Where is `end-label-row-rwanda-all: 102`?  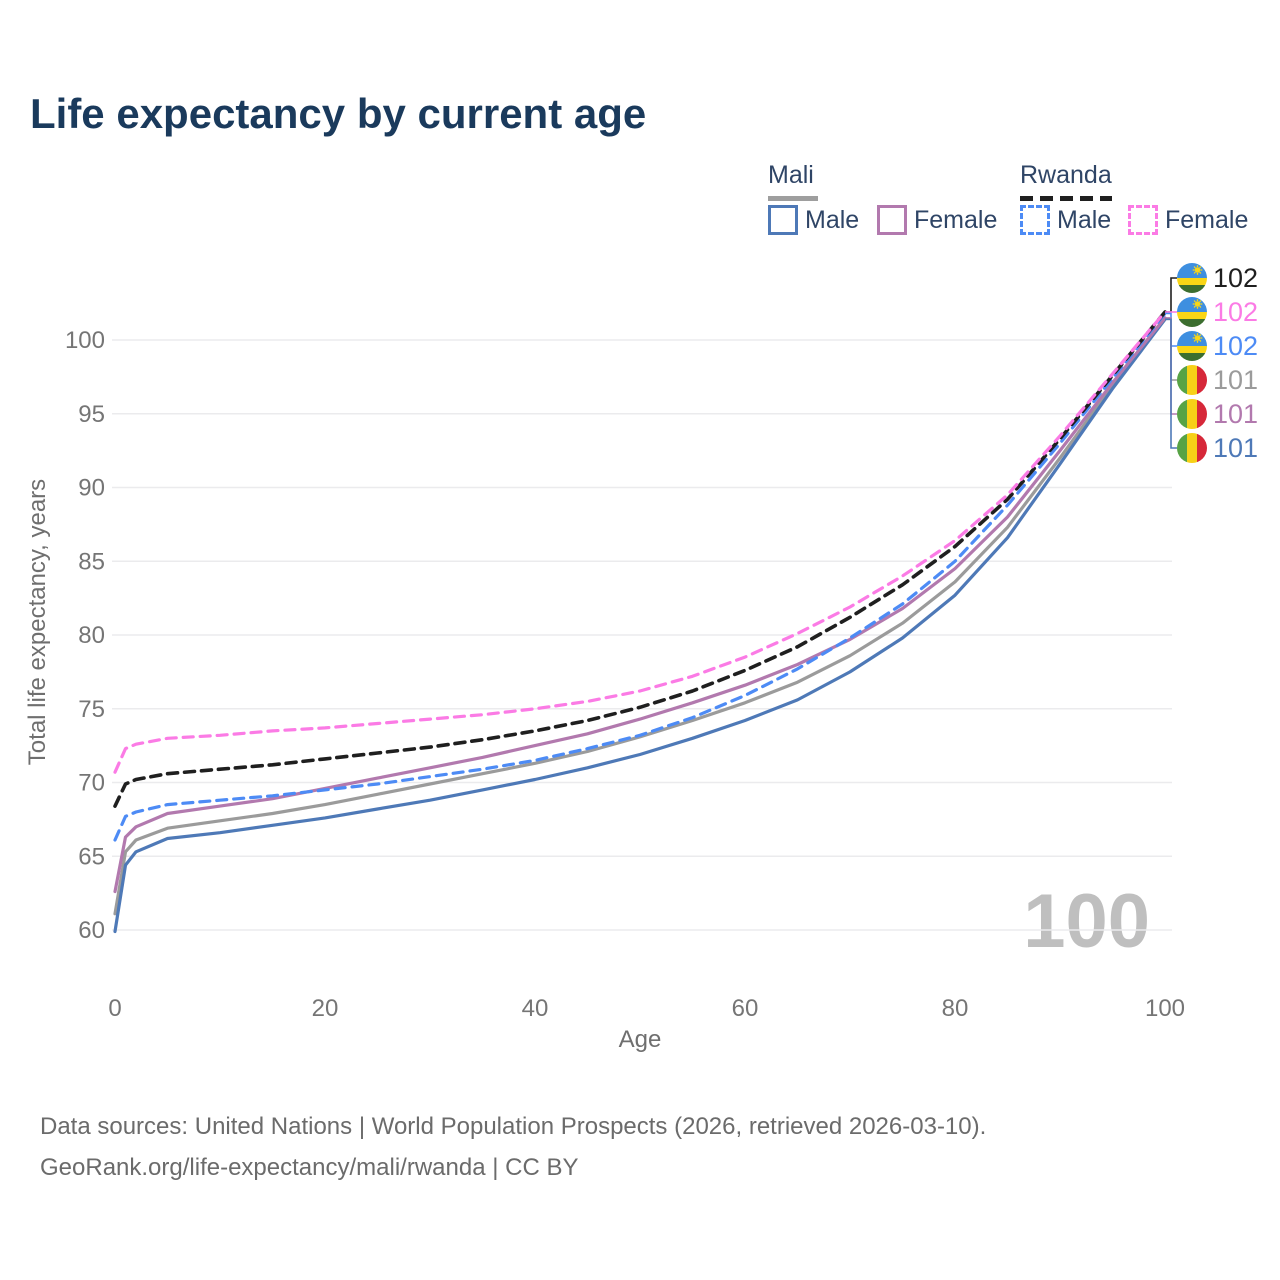
end-label-row-rwanda-all: 102 is located at coordinates (1217, 278).